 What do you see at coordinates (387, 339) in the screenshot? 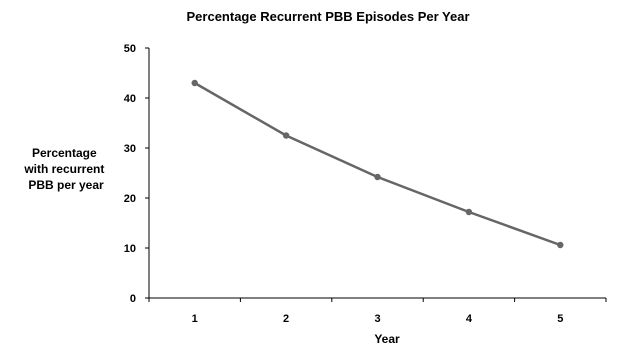
I see `x-axis-label: Year` at bounding box center [387, 339].